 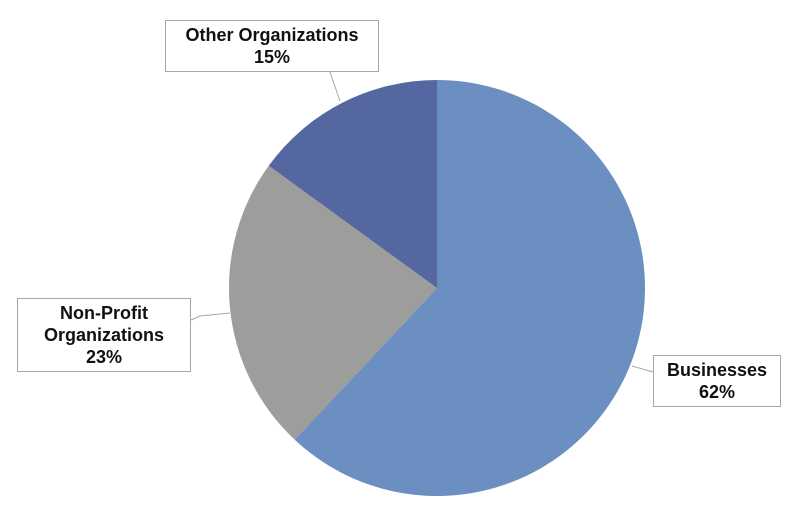 I want to click on slice-label: Other Organizations 15%, so click(x=272, y=46).